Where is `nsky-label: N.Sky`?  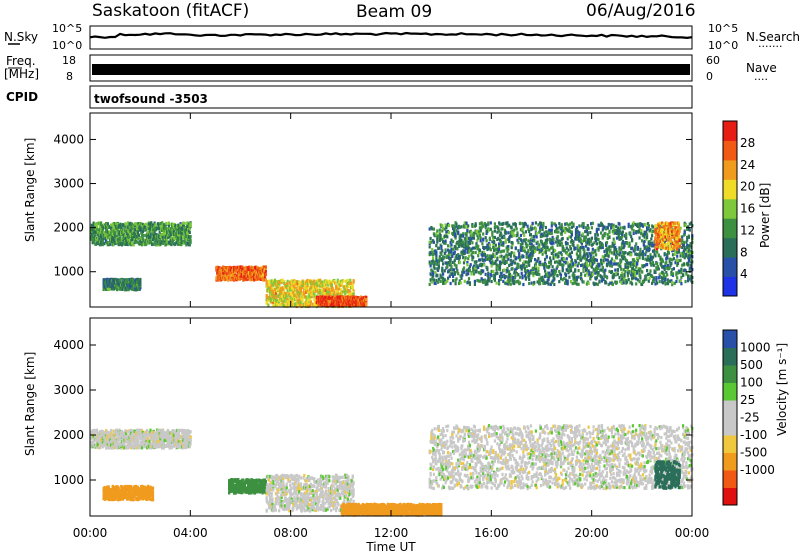
nsky-label: N.Sky is located at coordinates (21, 37).